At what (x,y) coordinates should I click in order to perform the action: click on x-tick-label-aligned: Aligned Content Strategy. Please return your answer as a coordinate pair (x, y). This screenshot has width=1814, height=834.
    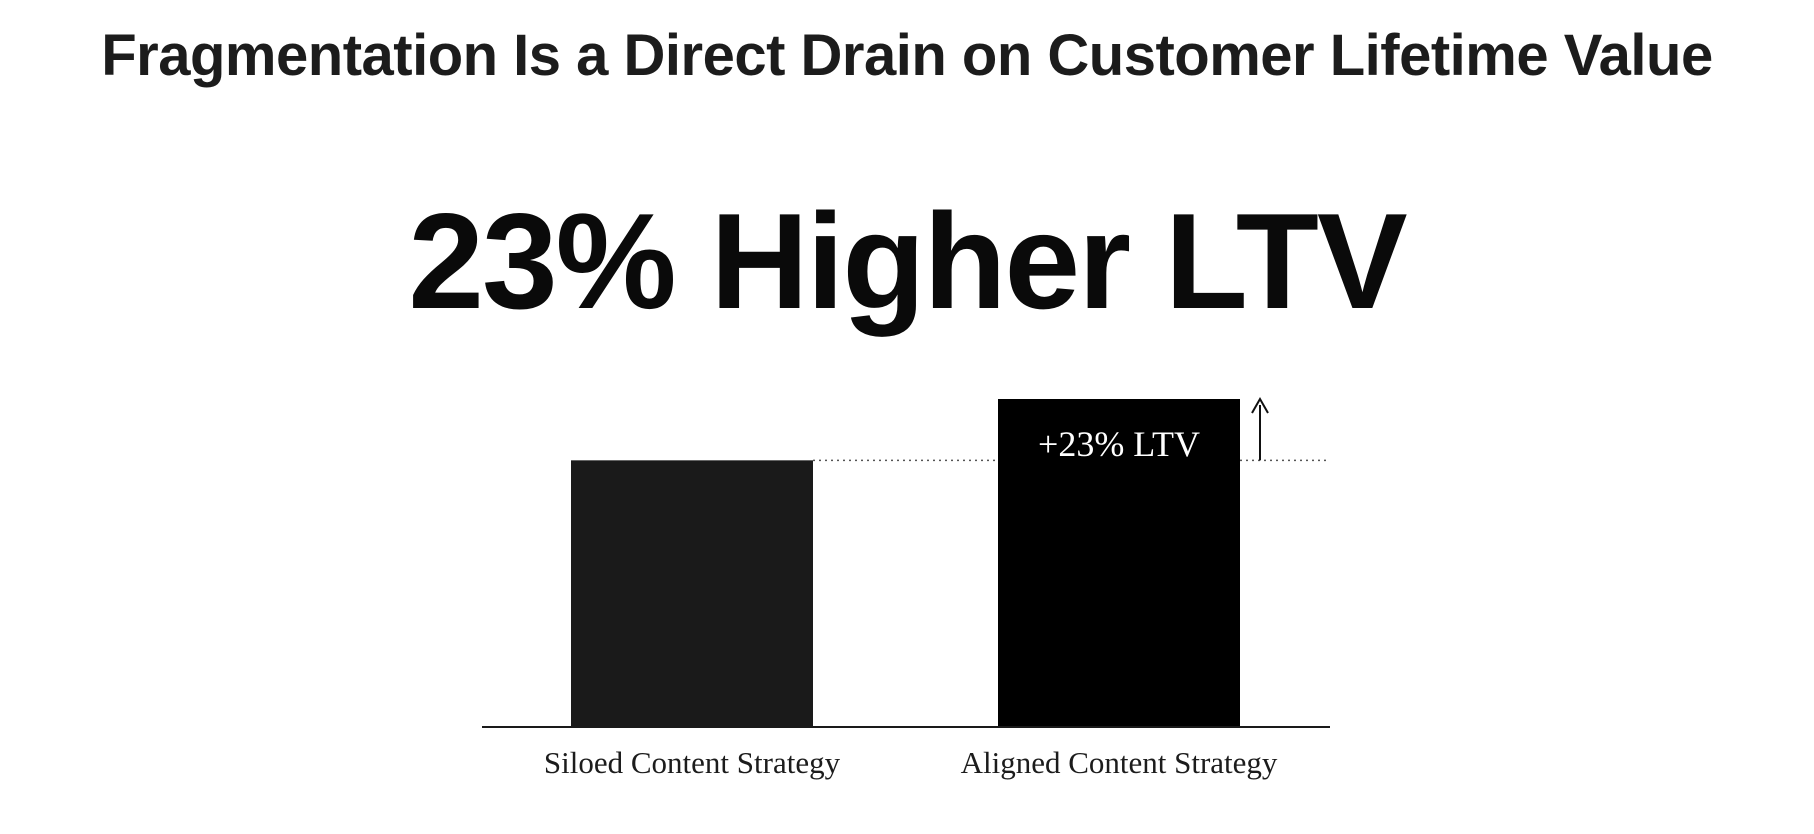
    Looking at the image, I should click on (1119, 762).